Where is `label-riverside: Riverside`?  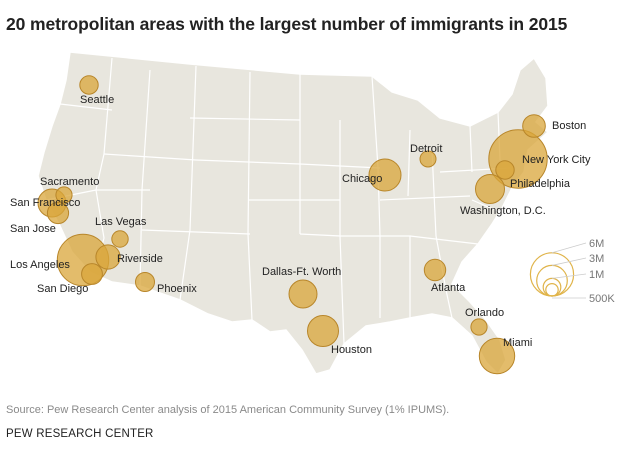
label-riverside: Riverside is located at coordinates (140, 259).